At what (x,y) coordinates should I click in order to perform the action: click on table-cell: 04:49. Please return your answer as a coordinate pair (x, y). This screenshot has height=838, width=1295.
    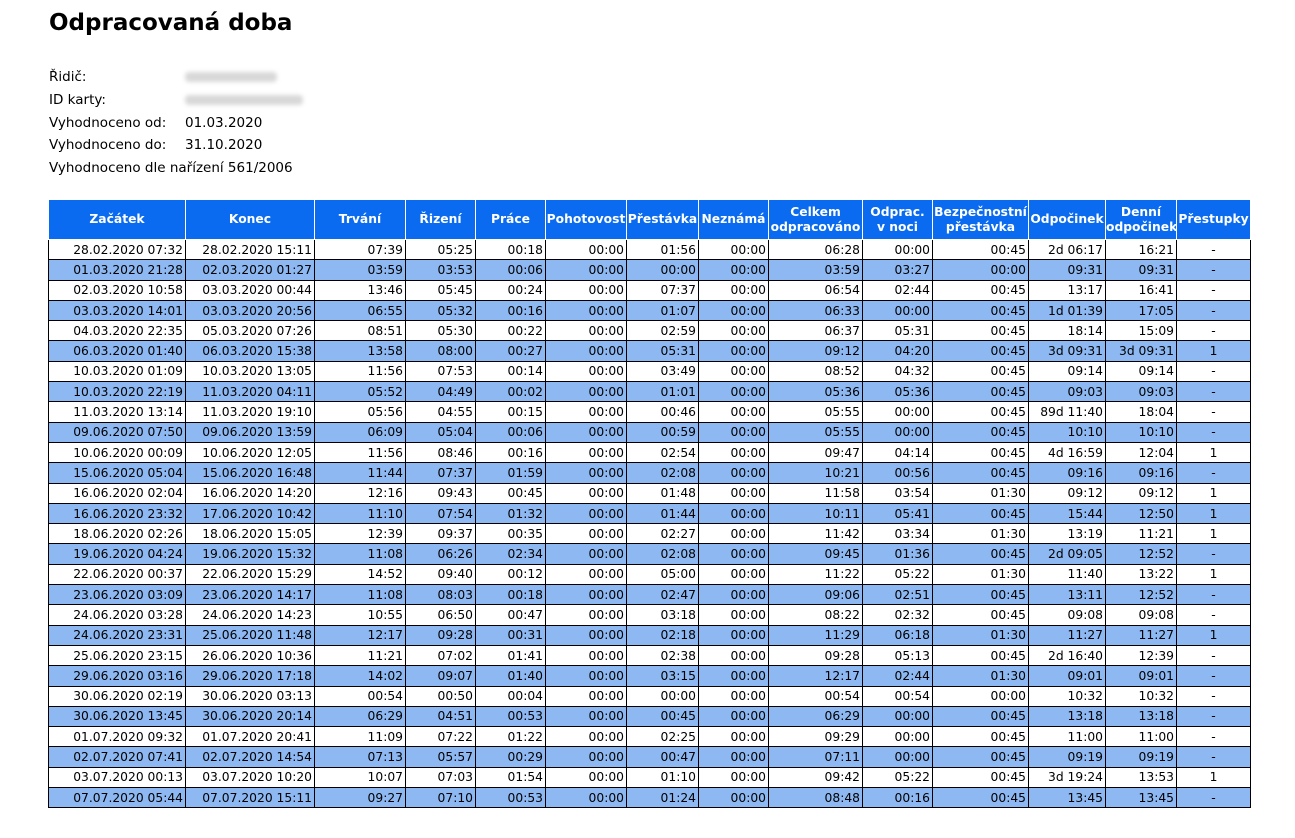
    Looking at the image, I should click on (440, 392).